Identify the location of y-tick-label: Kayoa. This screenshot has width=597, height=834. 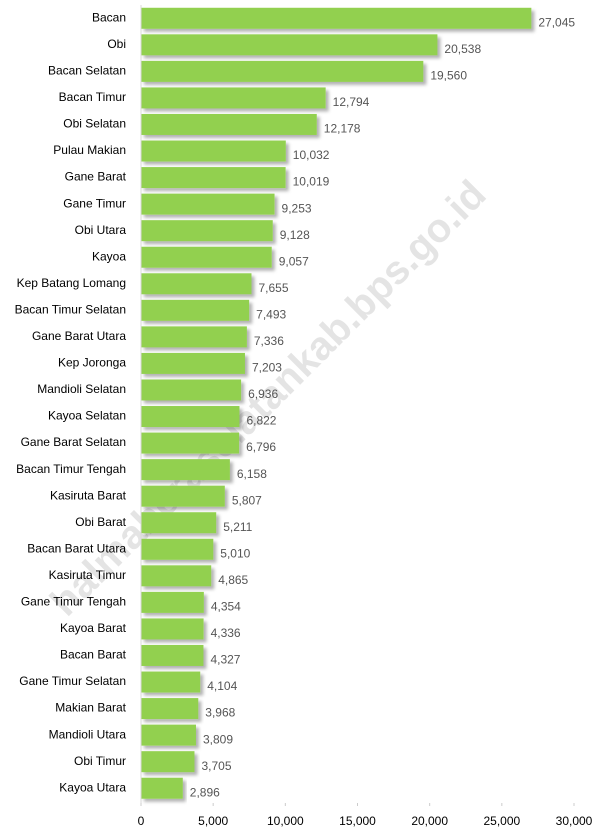
(109, 256).